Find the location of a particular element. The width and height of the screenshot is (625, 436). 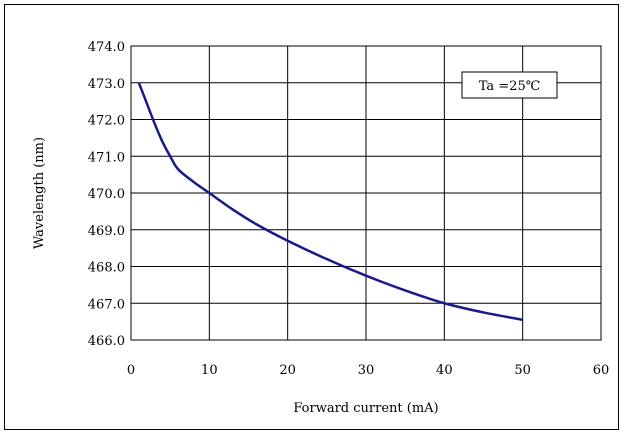

y-tick-label: 474.0 is located at coordinates (106, 47).